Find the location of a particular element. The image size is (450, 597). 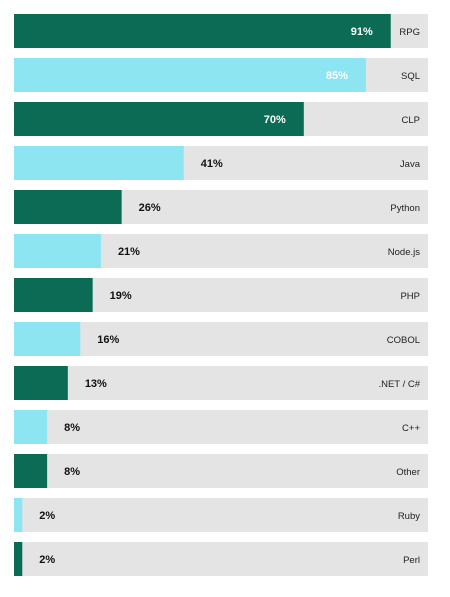

bar-row: 2% Perl is located at coordinates (221, 559).